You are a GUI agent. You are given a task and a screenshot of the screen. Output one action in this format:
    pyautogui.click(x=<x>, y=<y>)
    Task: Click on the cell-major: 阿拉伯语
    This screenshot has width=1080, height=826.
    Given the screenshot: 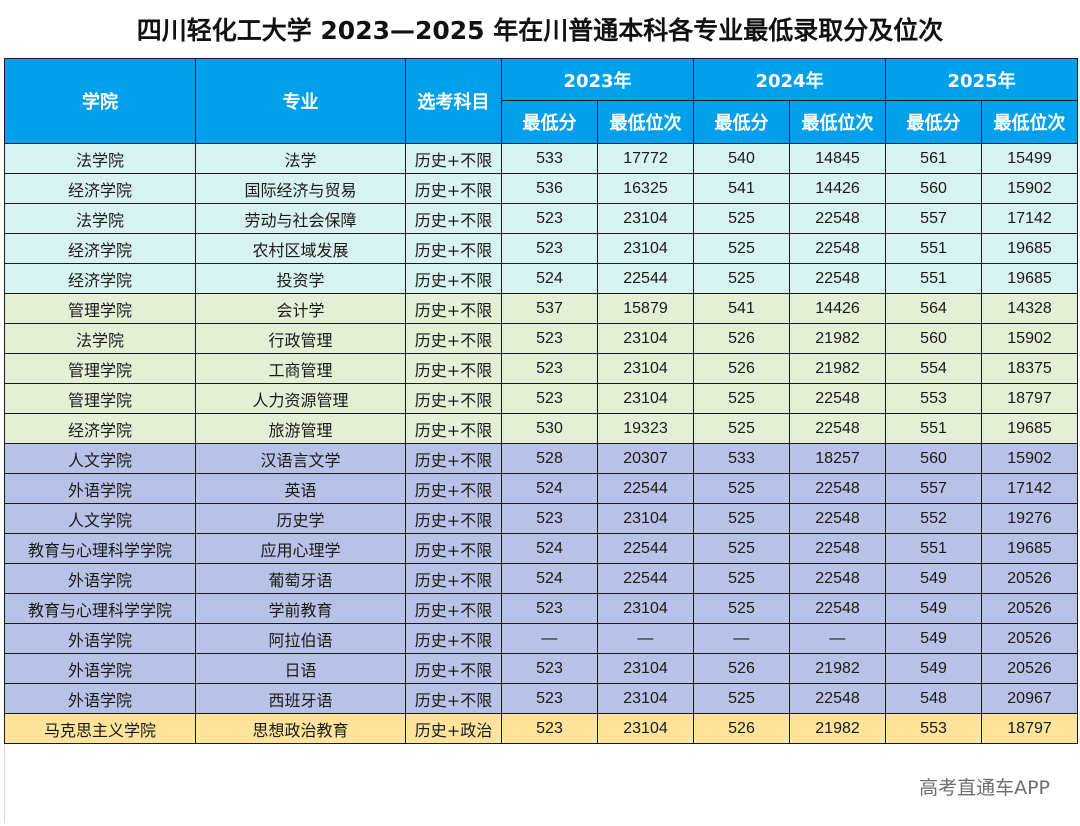 What is the action you would take?
    pyautogui.click(x=300, y=638)
    